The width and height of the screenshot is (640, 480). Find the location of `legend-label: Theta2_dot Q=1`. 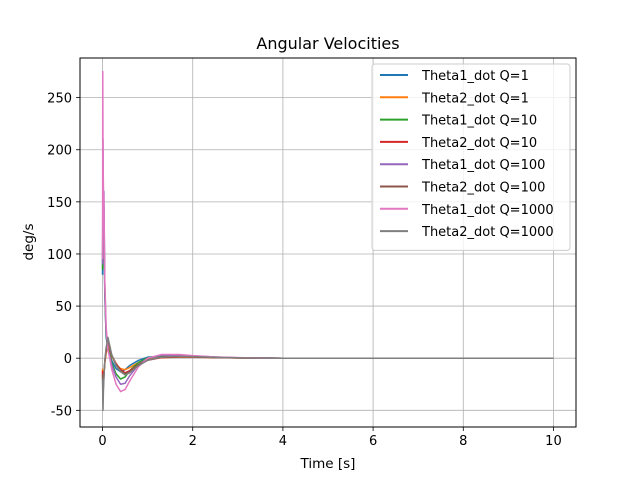

legend-label: Theta2_dot Q=1 is located at coordinates (475, 98).